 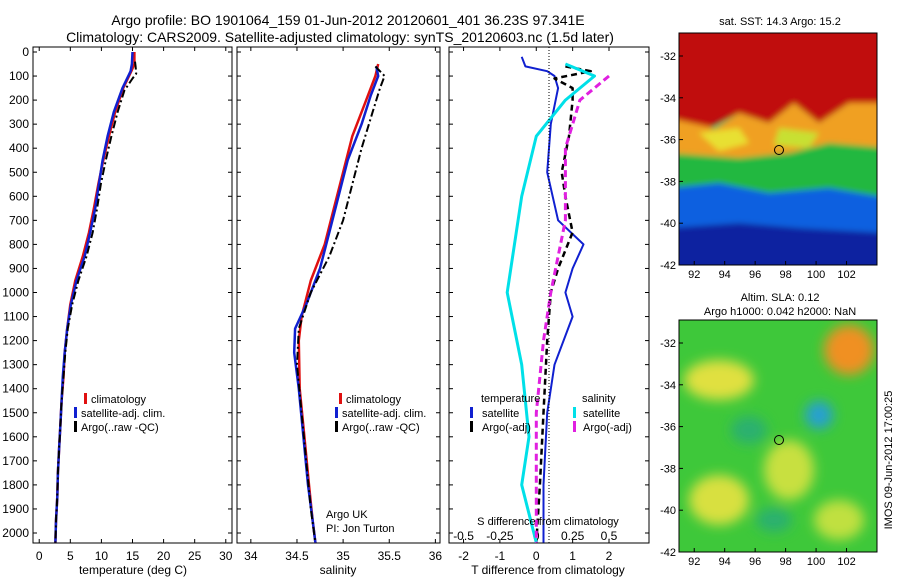 What do you see at coordinates (119, 400) in the screenshot?
I see `legend-label-climatology: climatology` at bounding box center [119, 400].